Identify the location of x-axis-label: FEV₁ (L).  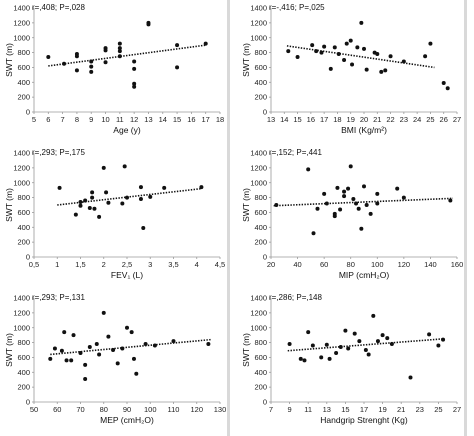
(127, 275).